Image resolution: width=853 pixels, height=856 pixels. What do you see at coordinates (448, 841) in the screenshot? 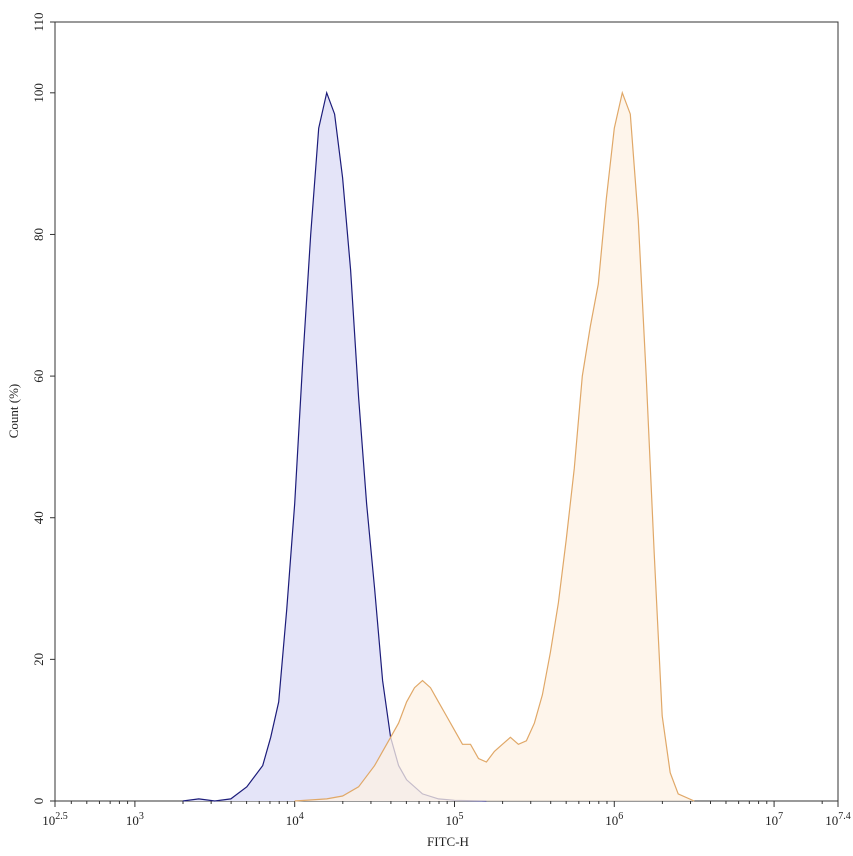
I see `x-axis-title: FITC-H` at bounding box center [448, 841].